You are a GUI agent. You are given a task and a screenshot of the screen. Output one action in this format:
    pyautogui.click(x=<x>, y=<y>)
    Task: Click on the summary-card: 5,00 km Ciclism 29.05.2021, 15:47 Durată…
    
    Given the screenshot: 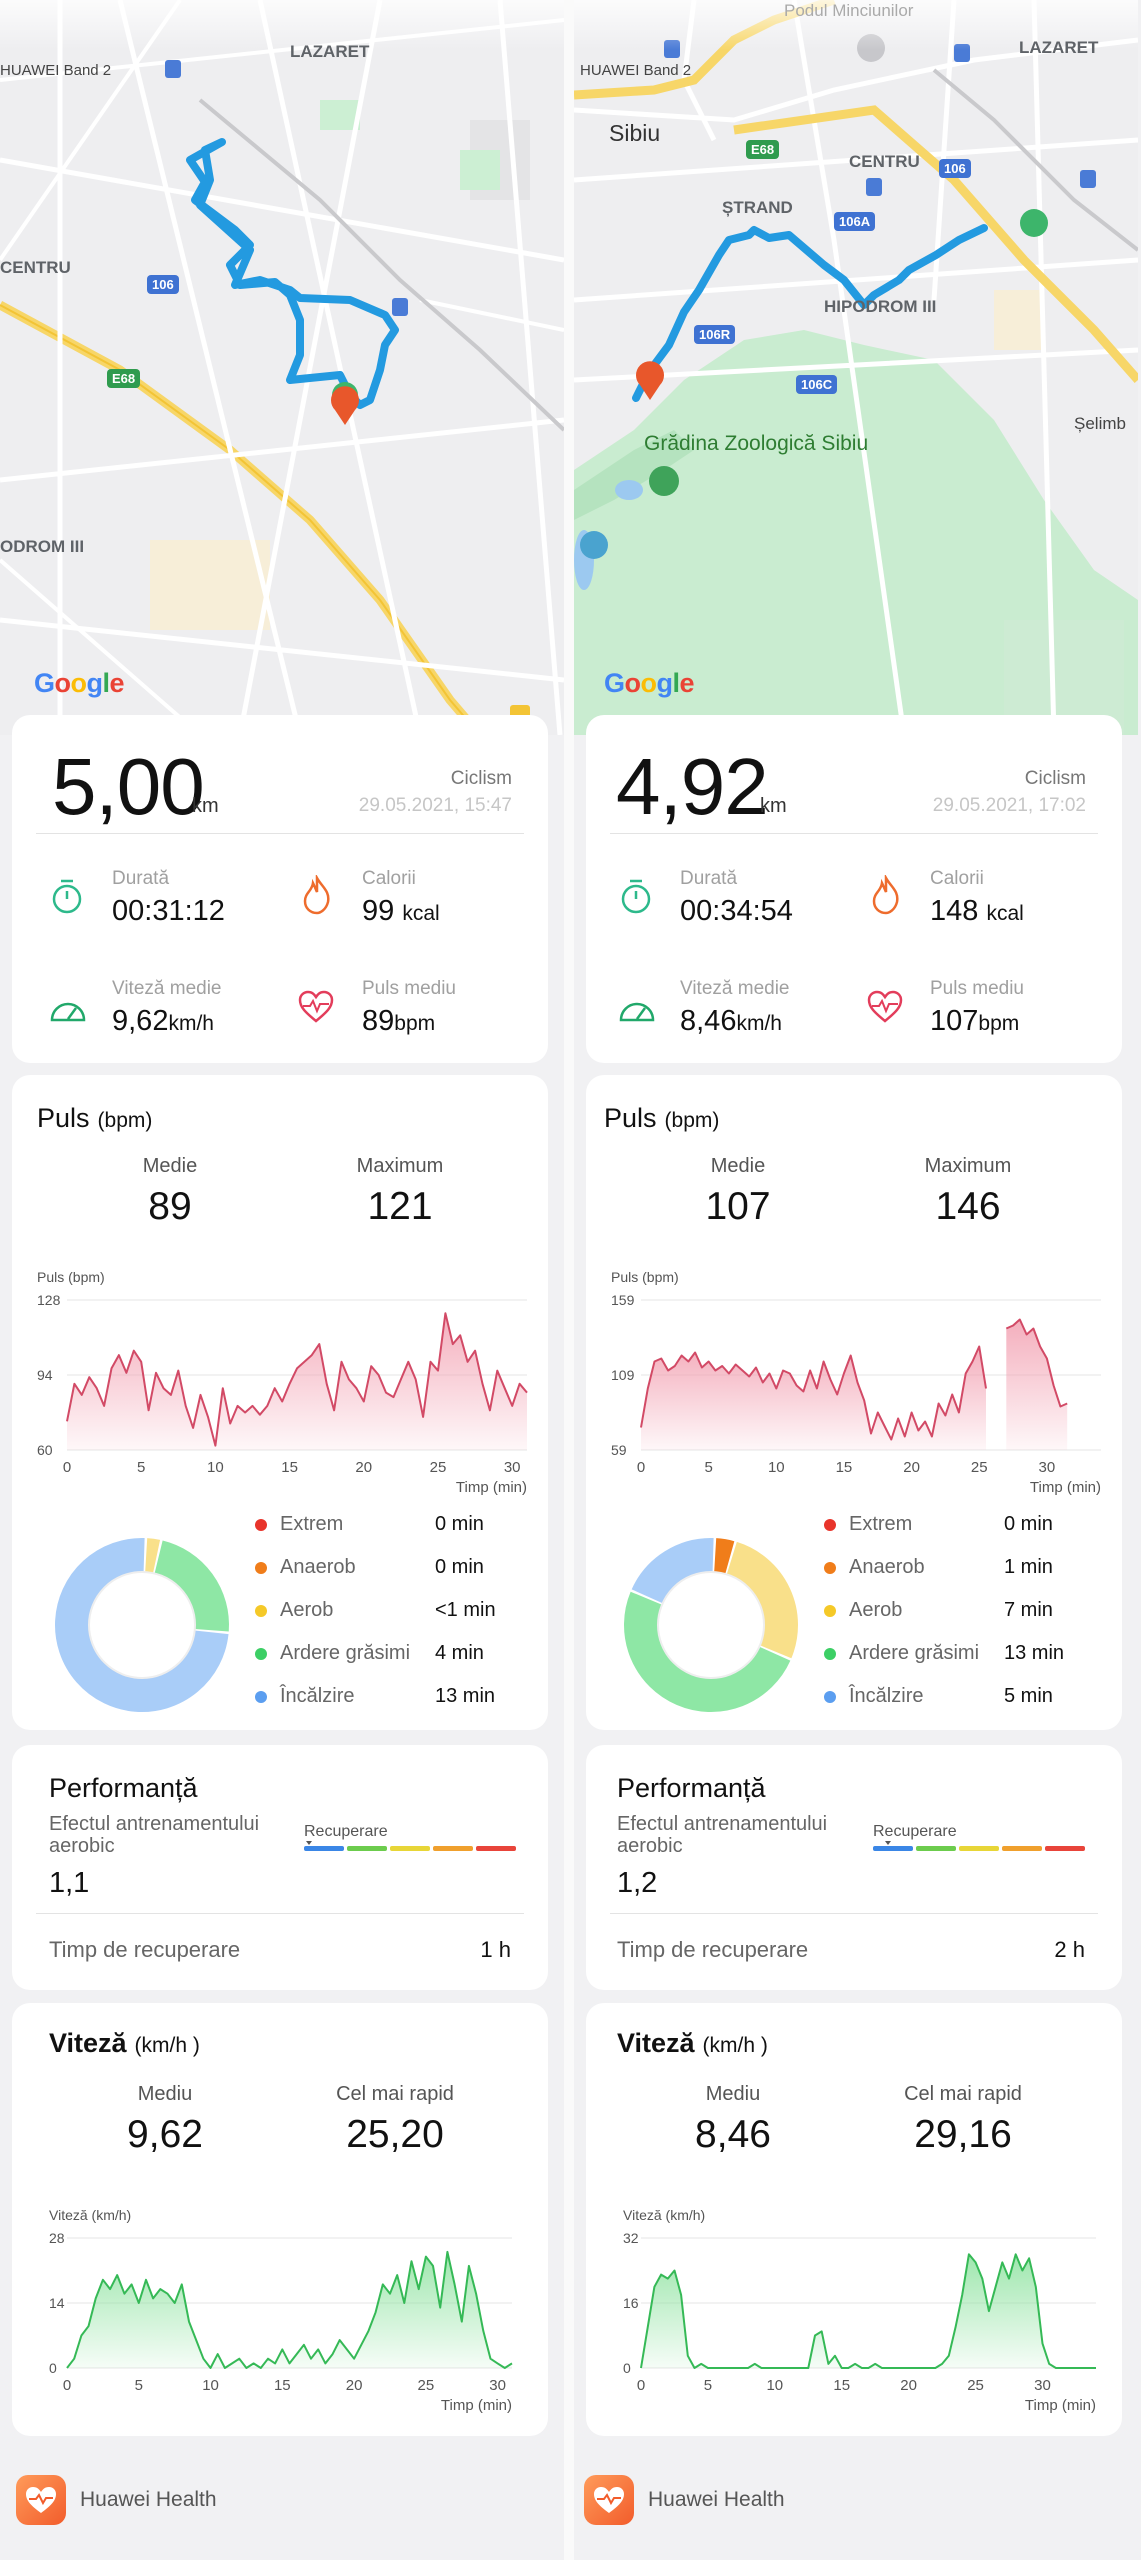 What is the action you would take?
    pyautogui.click(x=280, y=889)
    